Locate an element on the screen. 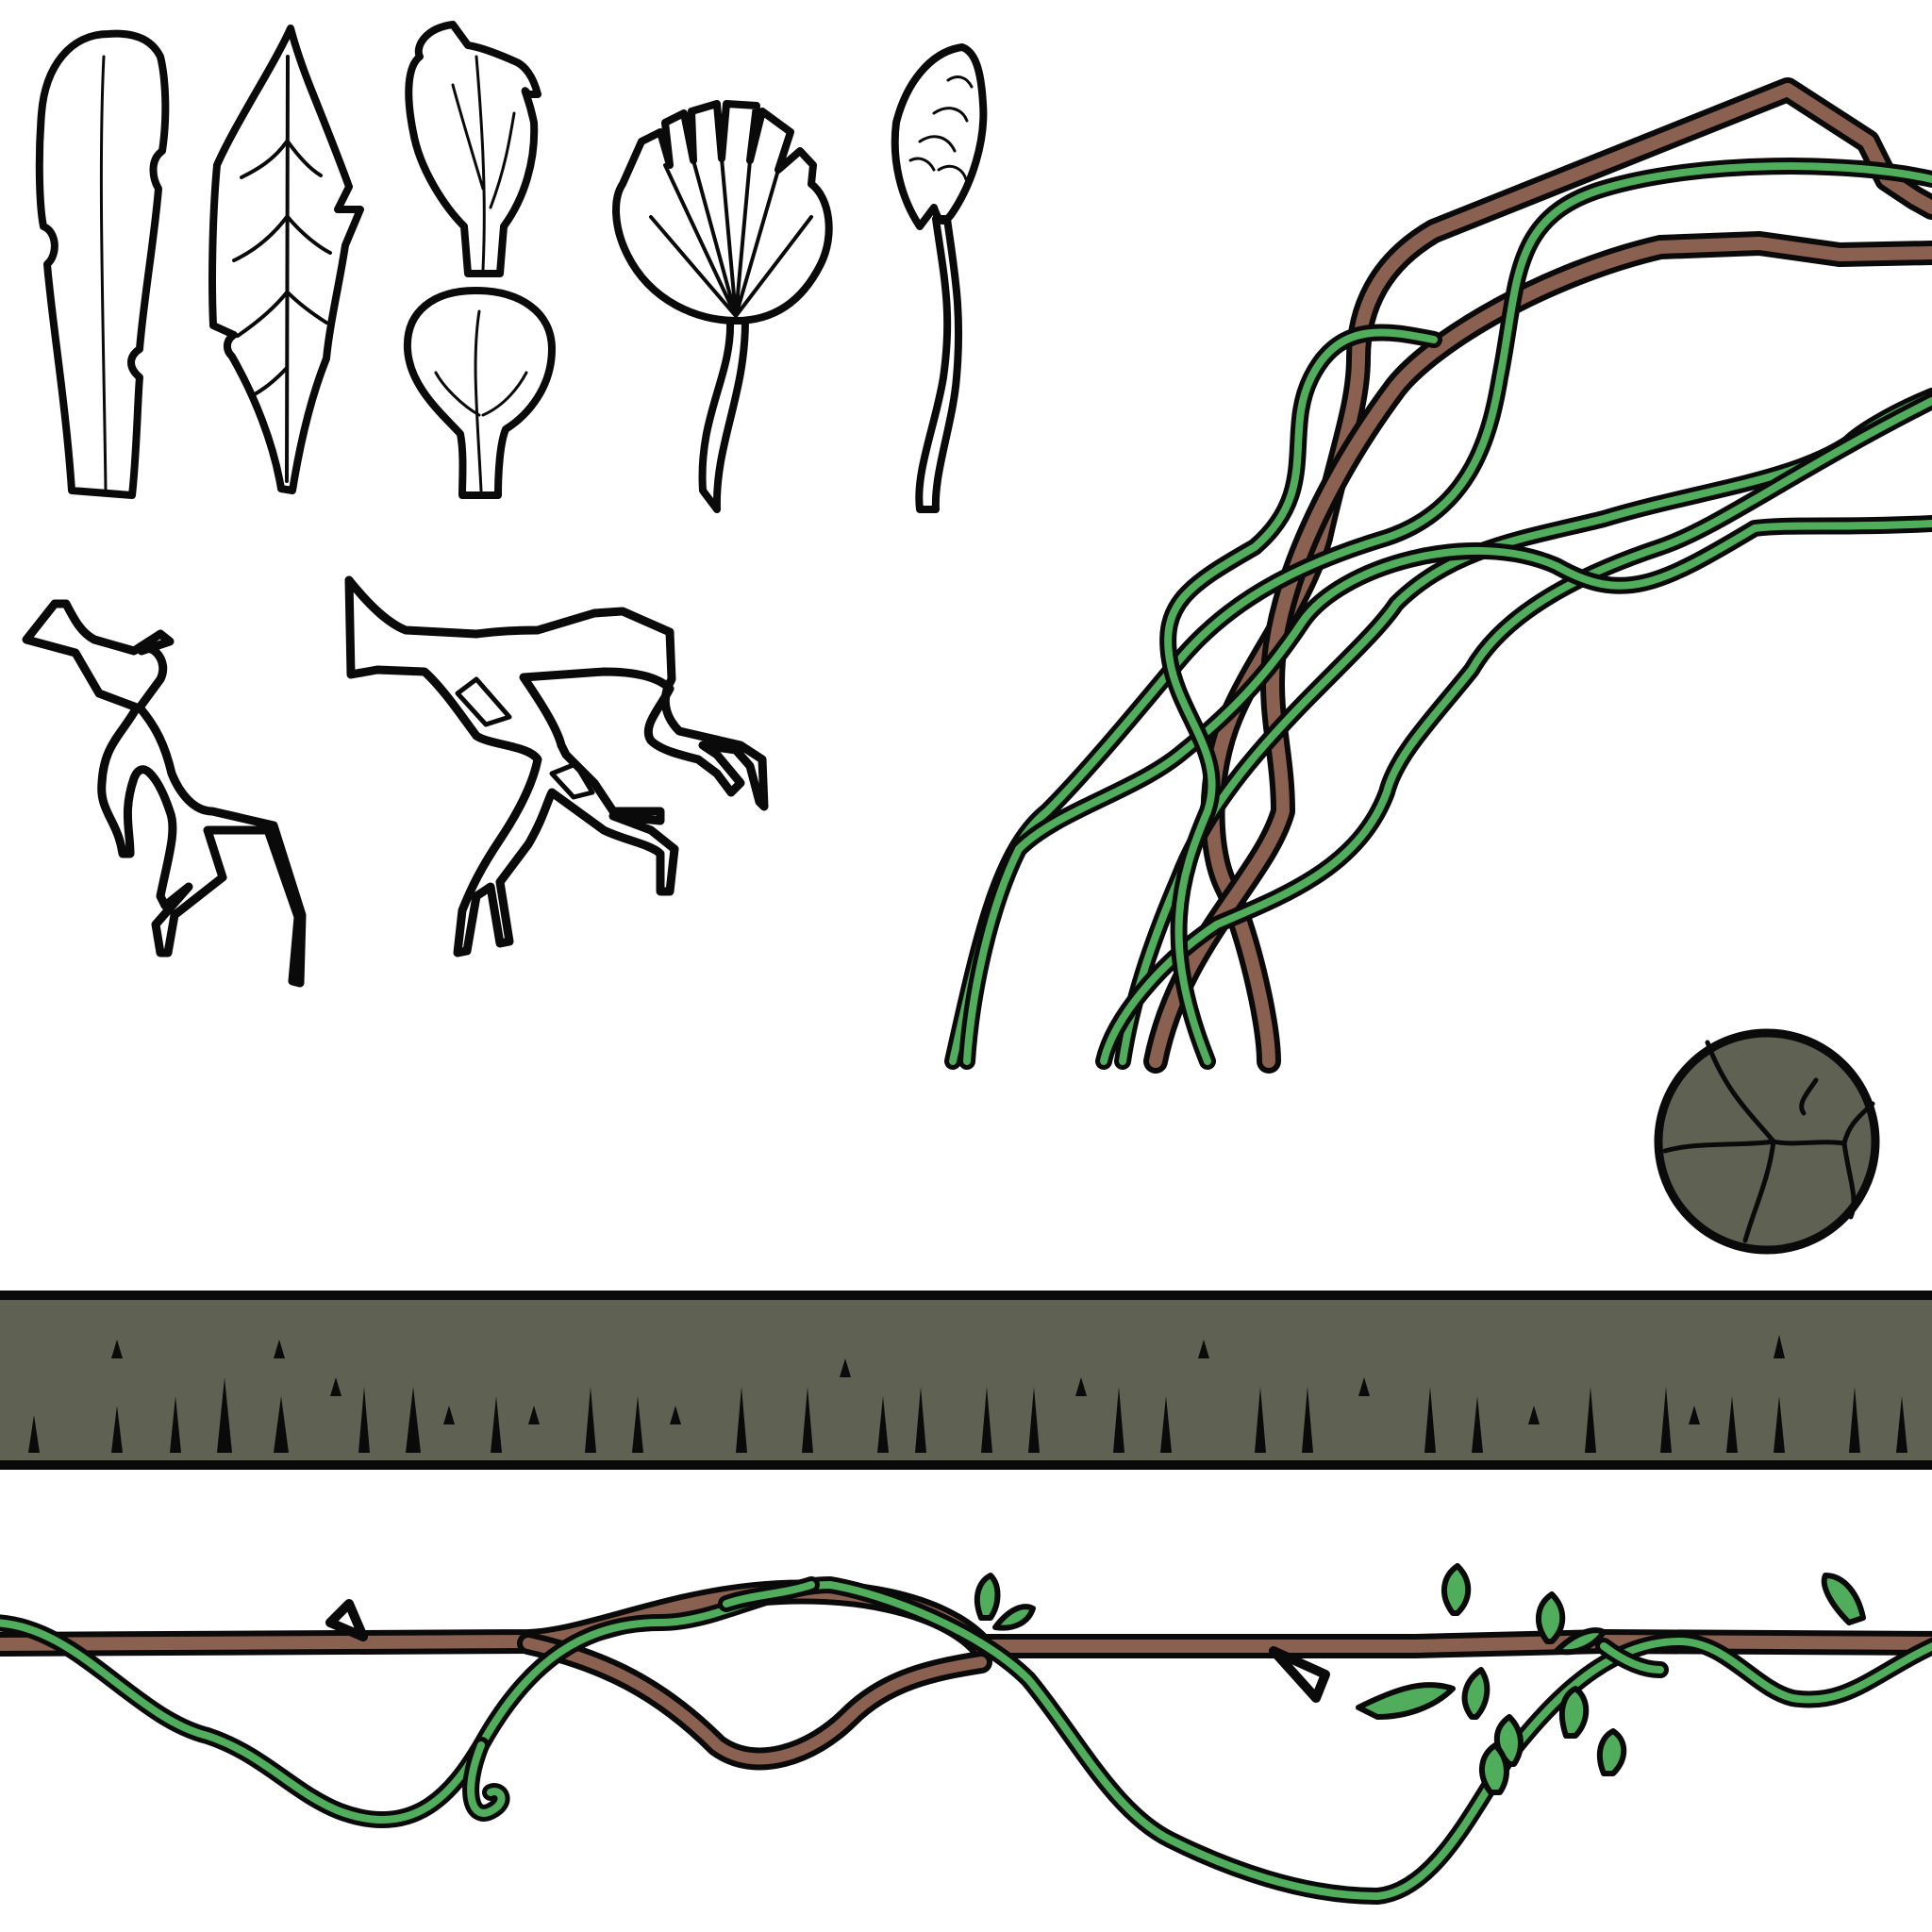 The image size is (1932, 1932). root-cluster-small is located at coordinates (164, 794).